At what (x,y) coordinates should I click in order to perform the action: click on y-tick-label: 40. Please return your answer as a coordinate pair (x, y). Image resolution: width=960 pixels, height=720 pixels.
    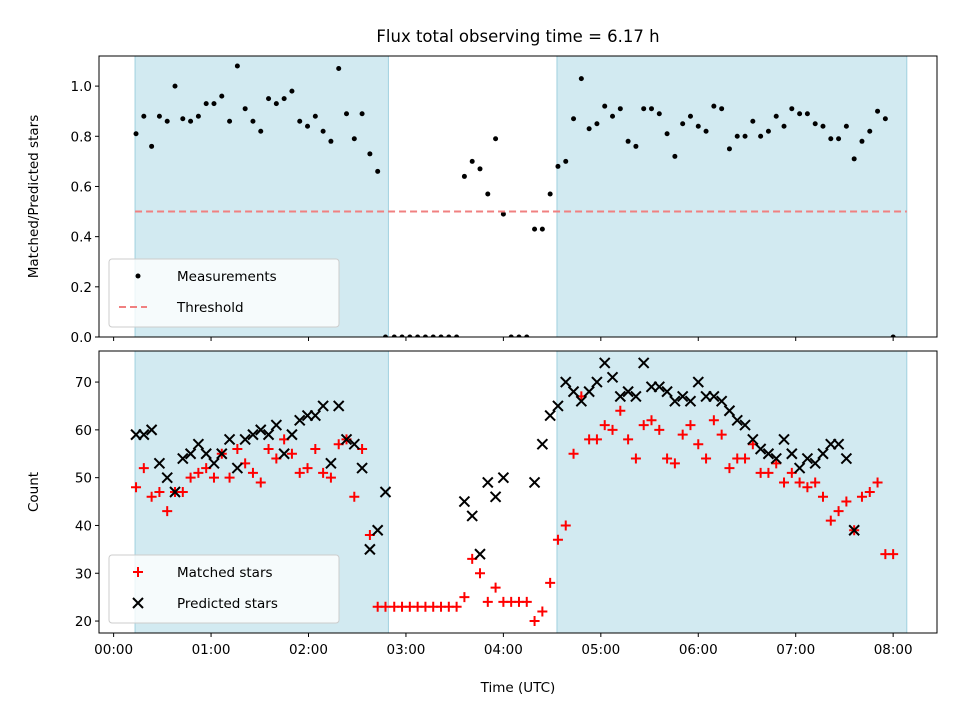
    Looking at the image, I should click on (83, 526).